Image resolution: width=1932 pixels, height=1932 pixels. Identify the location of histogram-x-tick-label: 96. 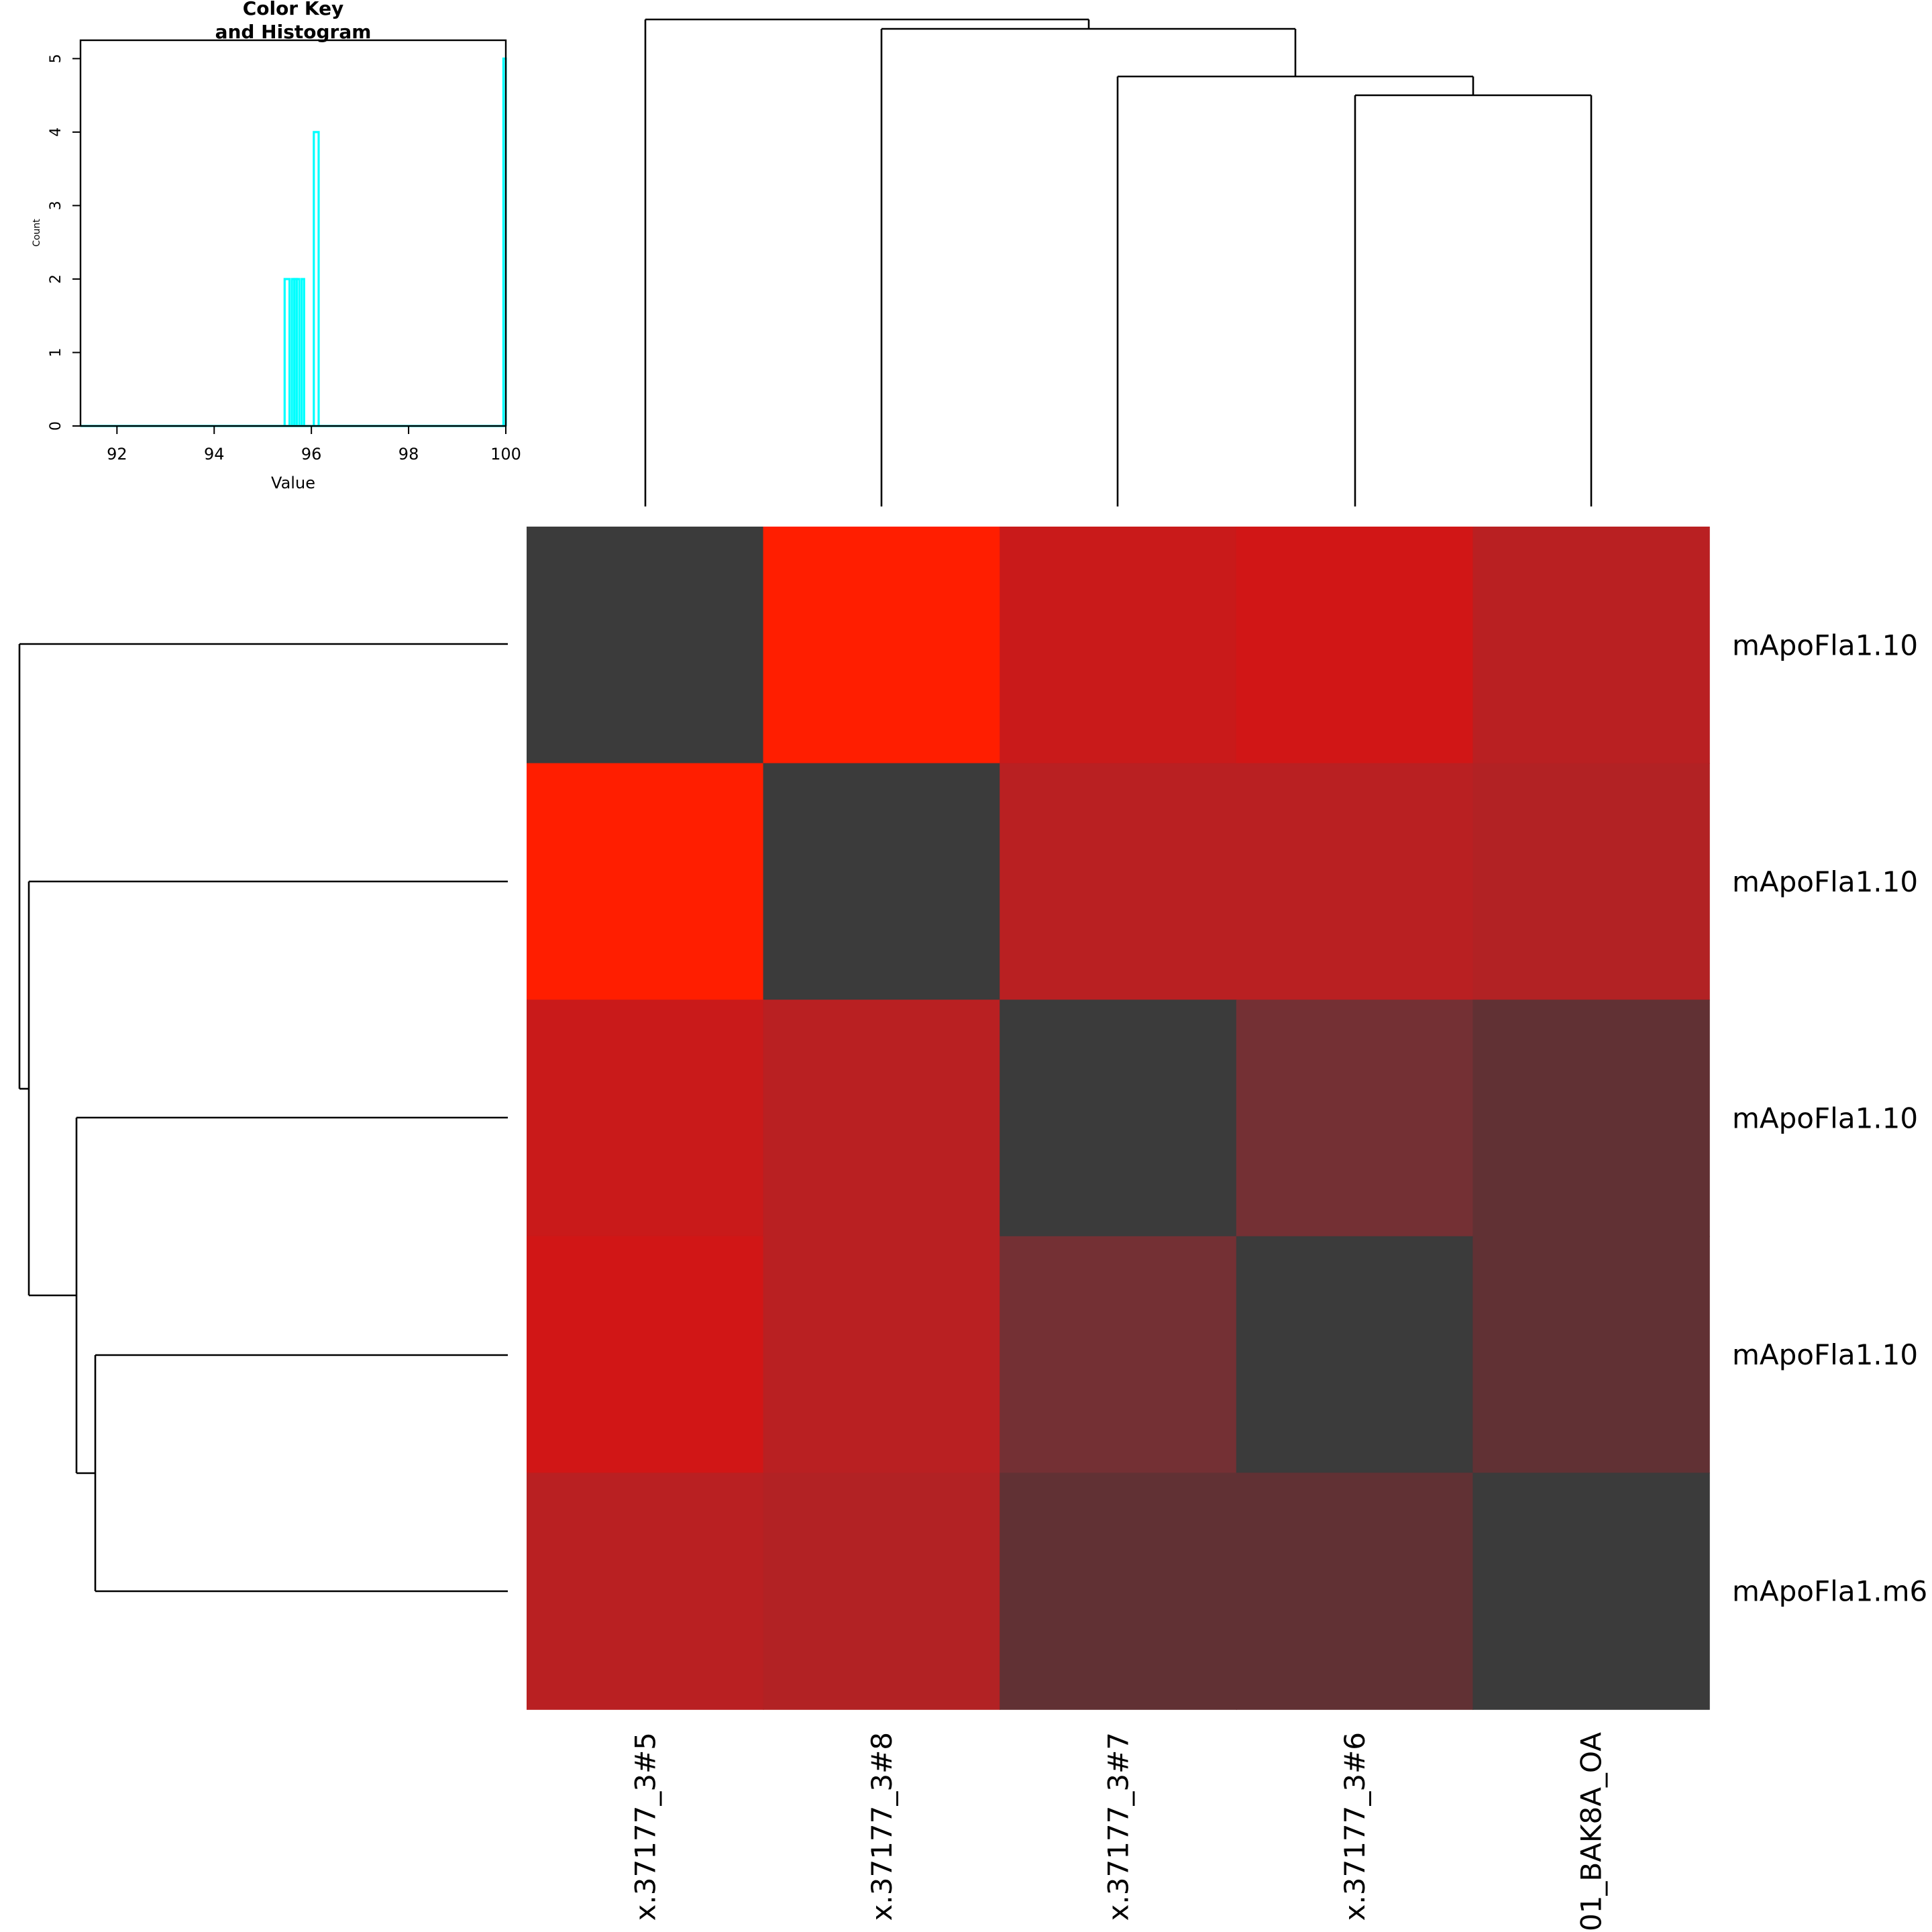
(311, 454).